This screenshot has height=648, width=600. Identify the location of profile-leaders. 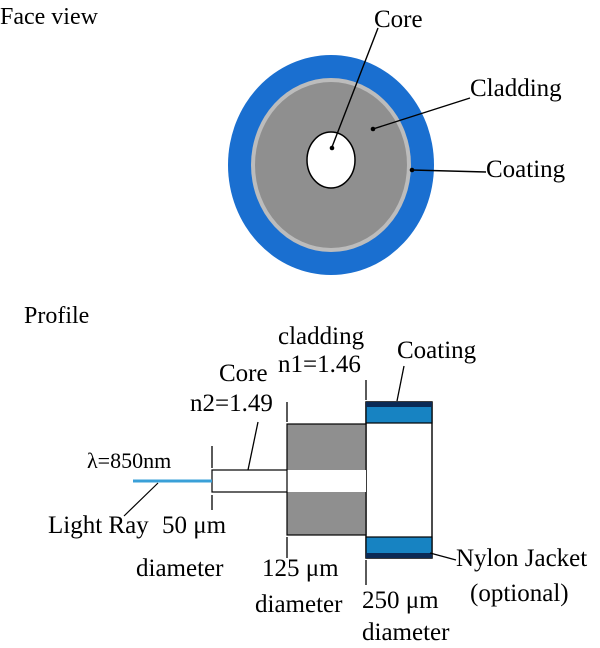
(334, 475).